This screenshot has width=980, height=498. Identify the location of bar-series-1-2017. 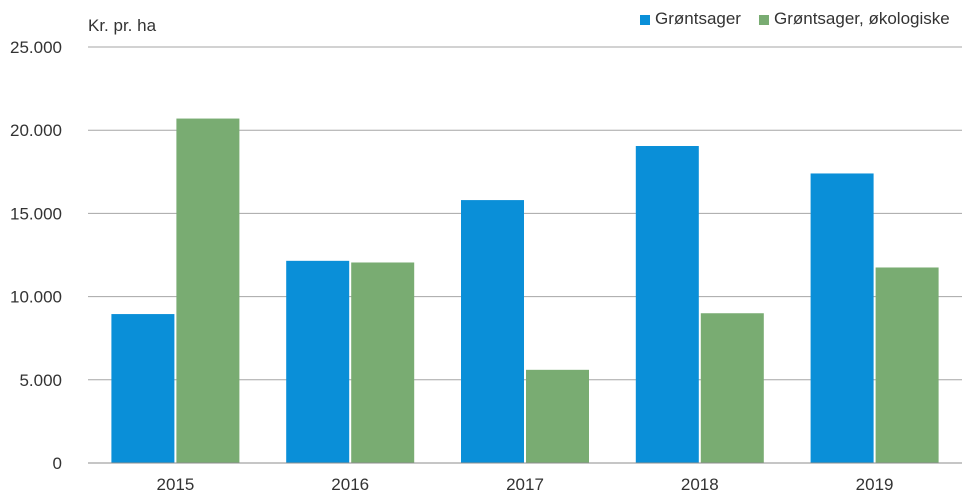
(492, 331).